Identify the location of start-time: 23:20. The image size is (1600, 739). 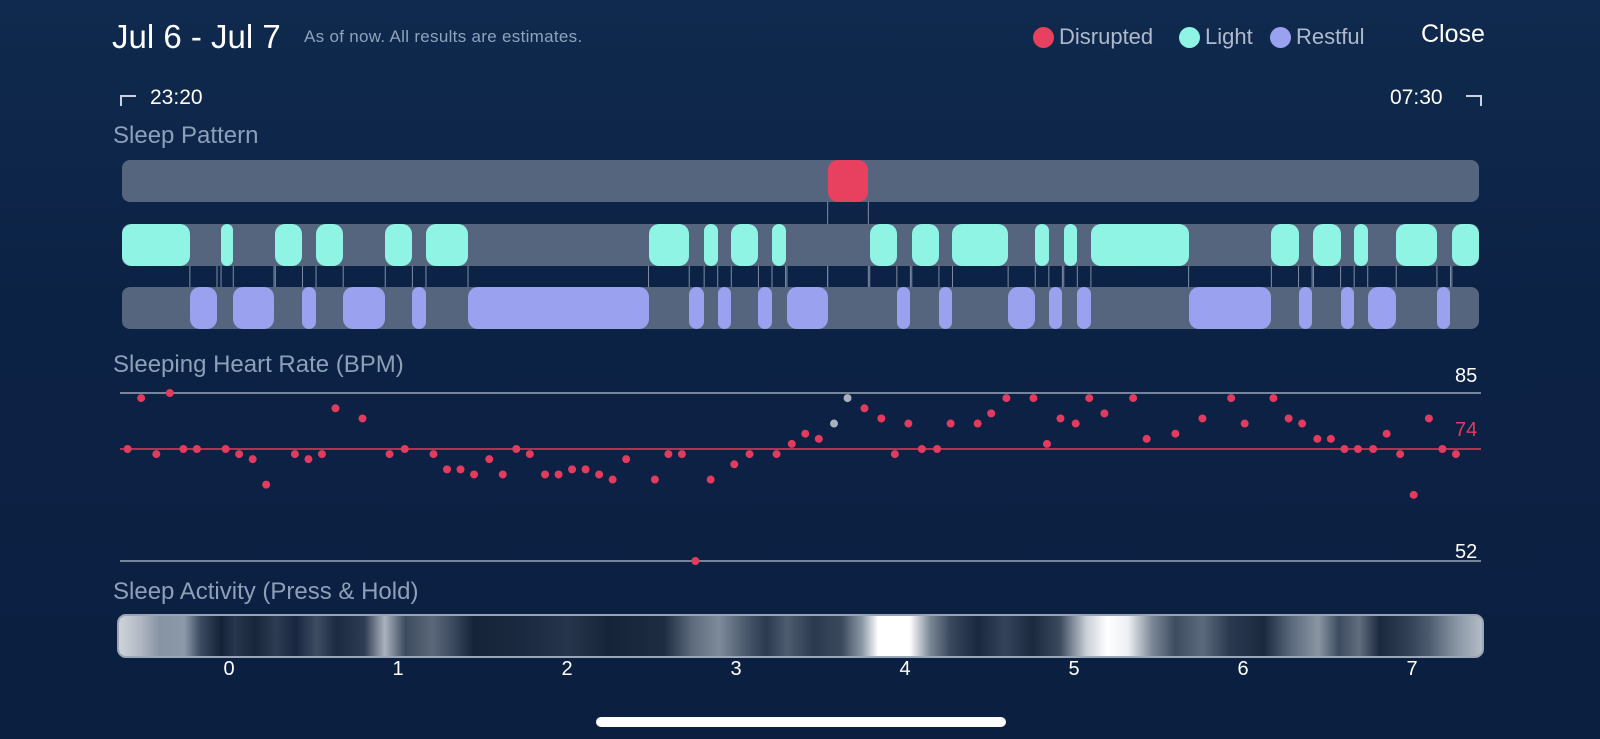
(176, 97).